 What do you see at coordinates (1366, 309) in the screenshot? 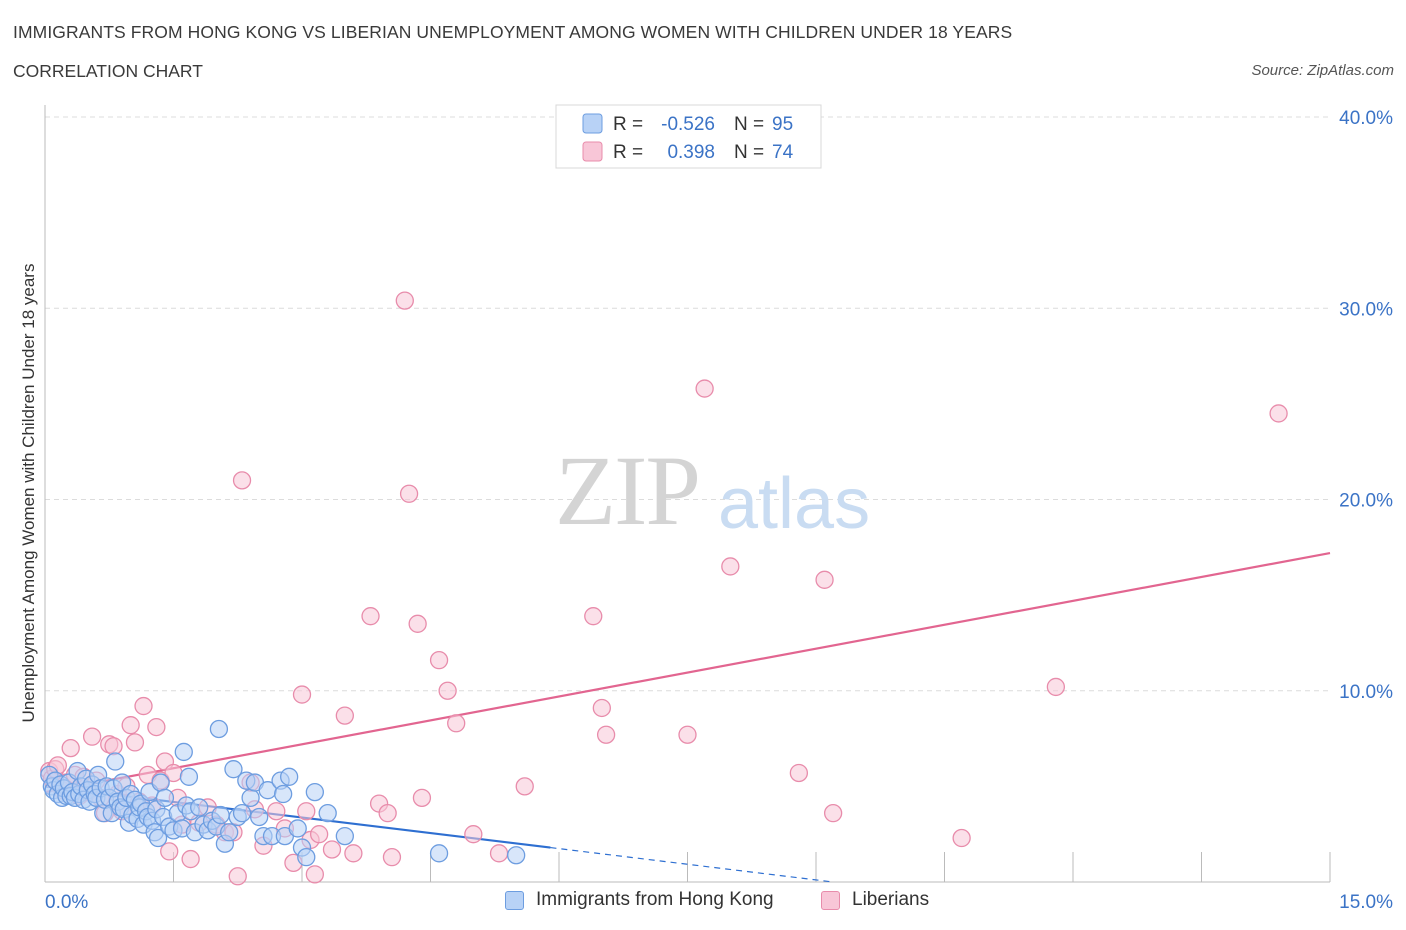
I see `y-tick-label: 30.0%` at bounding box center [1366, 309].